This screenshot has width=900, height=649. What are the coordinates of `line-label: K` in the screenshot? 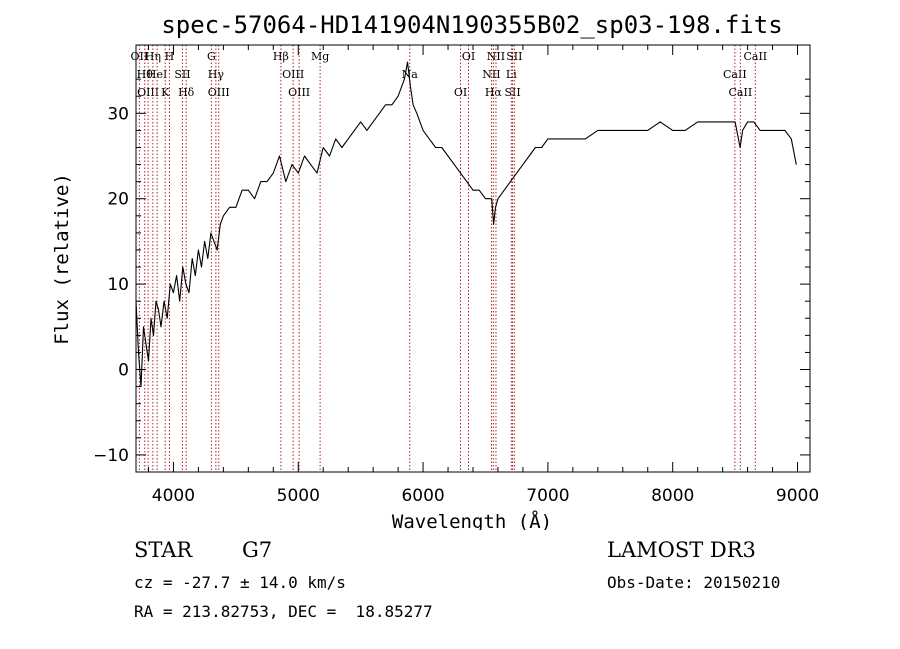 It's located at (165, 92).